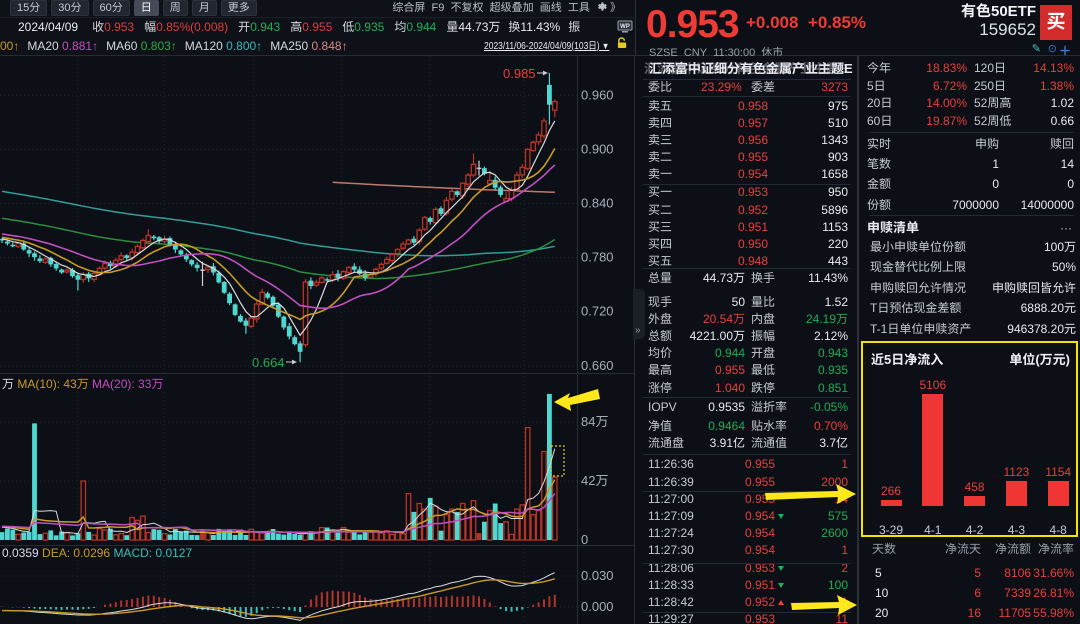  I want to click on svg-text: 0.960, so click(597, 94).